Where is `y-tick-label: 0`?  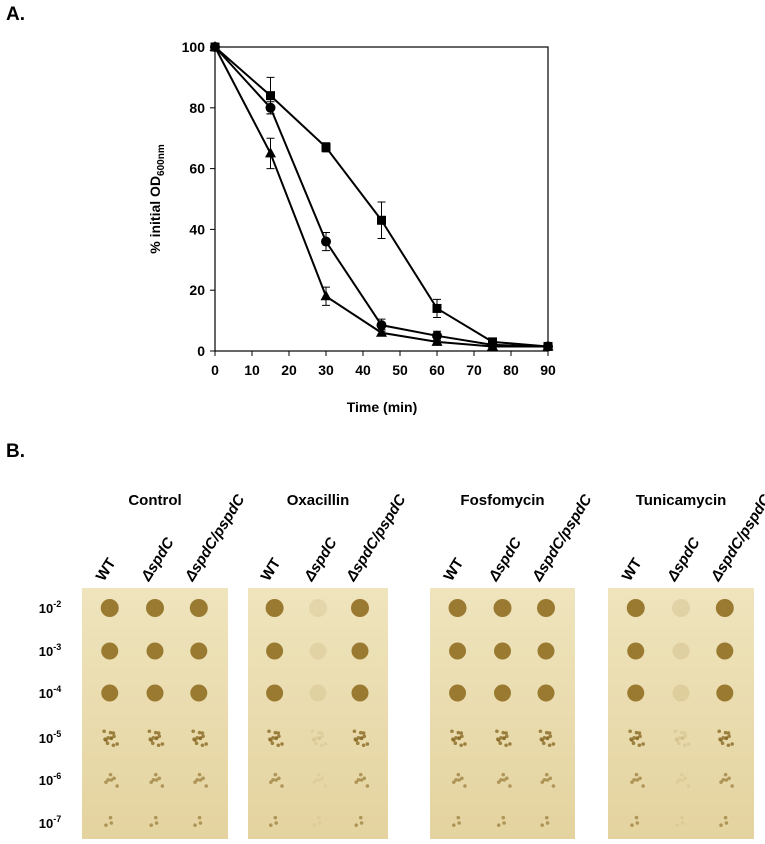
y-tick-label: 0 is located at coordinates (201, 351).